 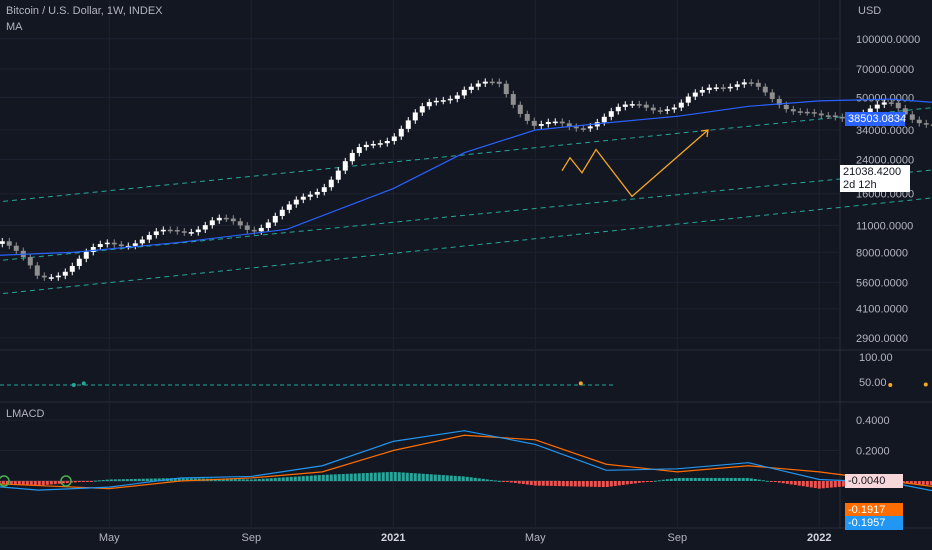 What do you see at coordinates (875, 185) in the screenshot?
I see `countdown-label: 2d 12h` at bounding box center [875, 185].